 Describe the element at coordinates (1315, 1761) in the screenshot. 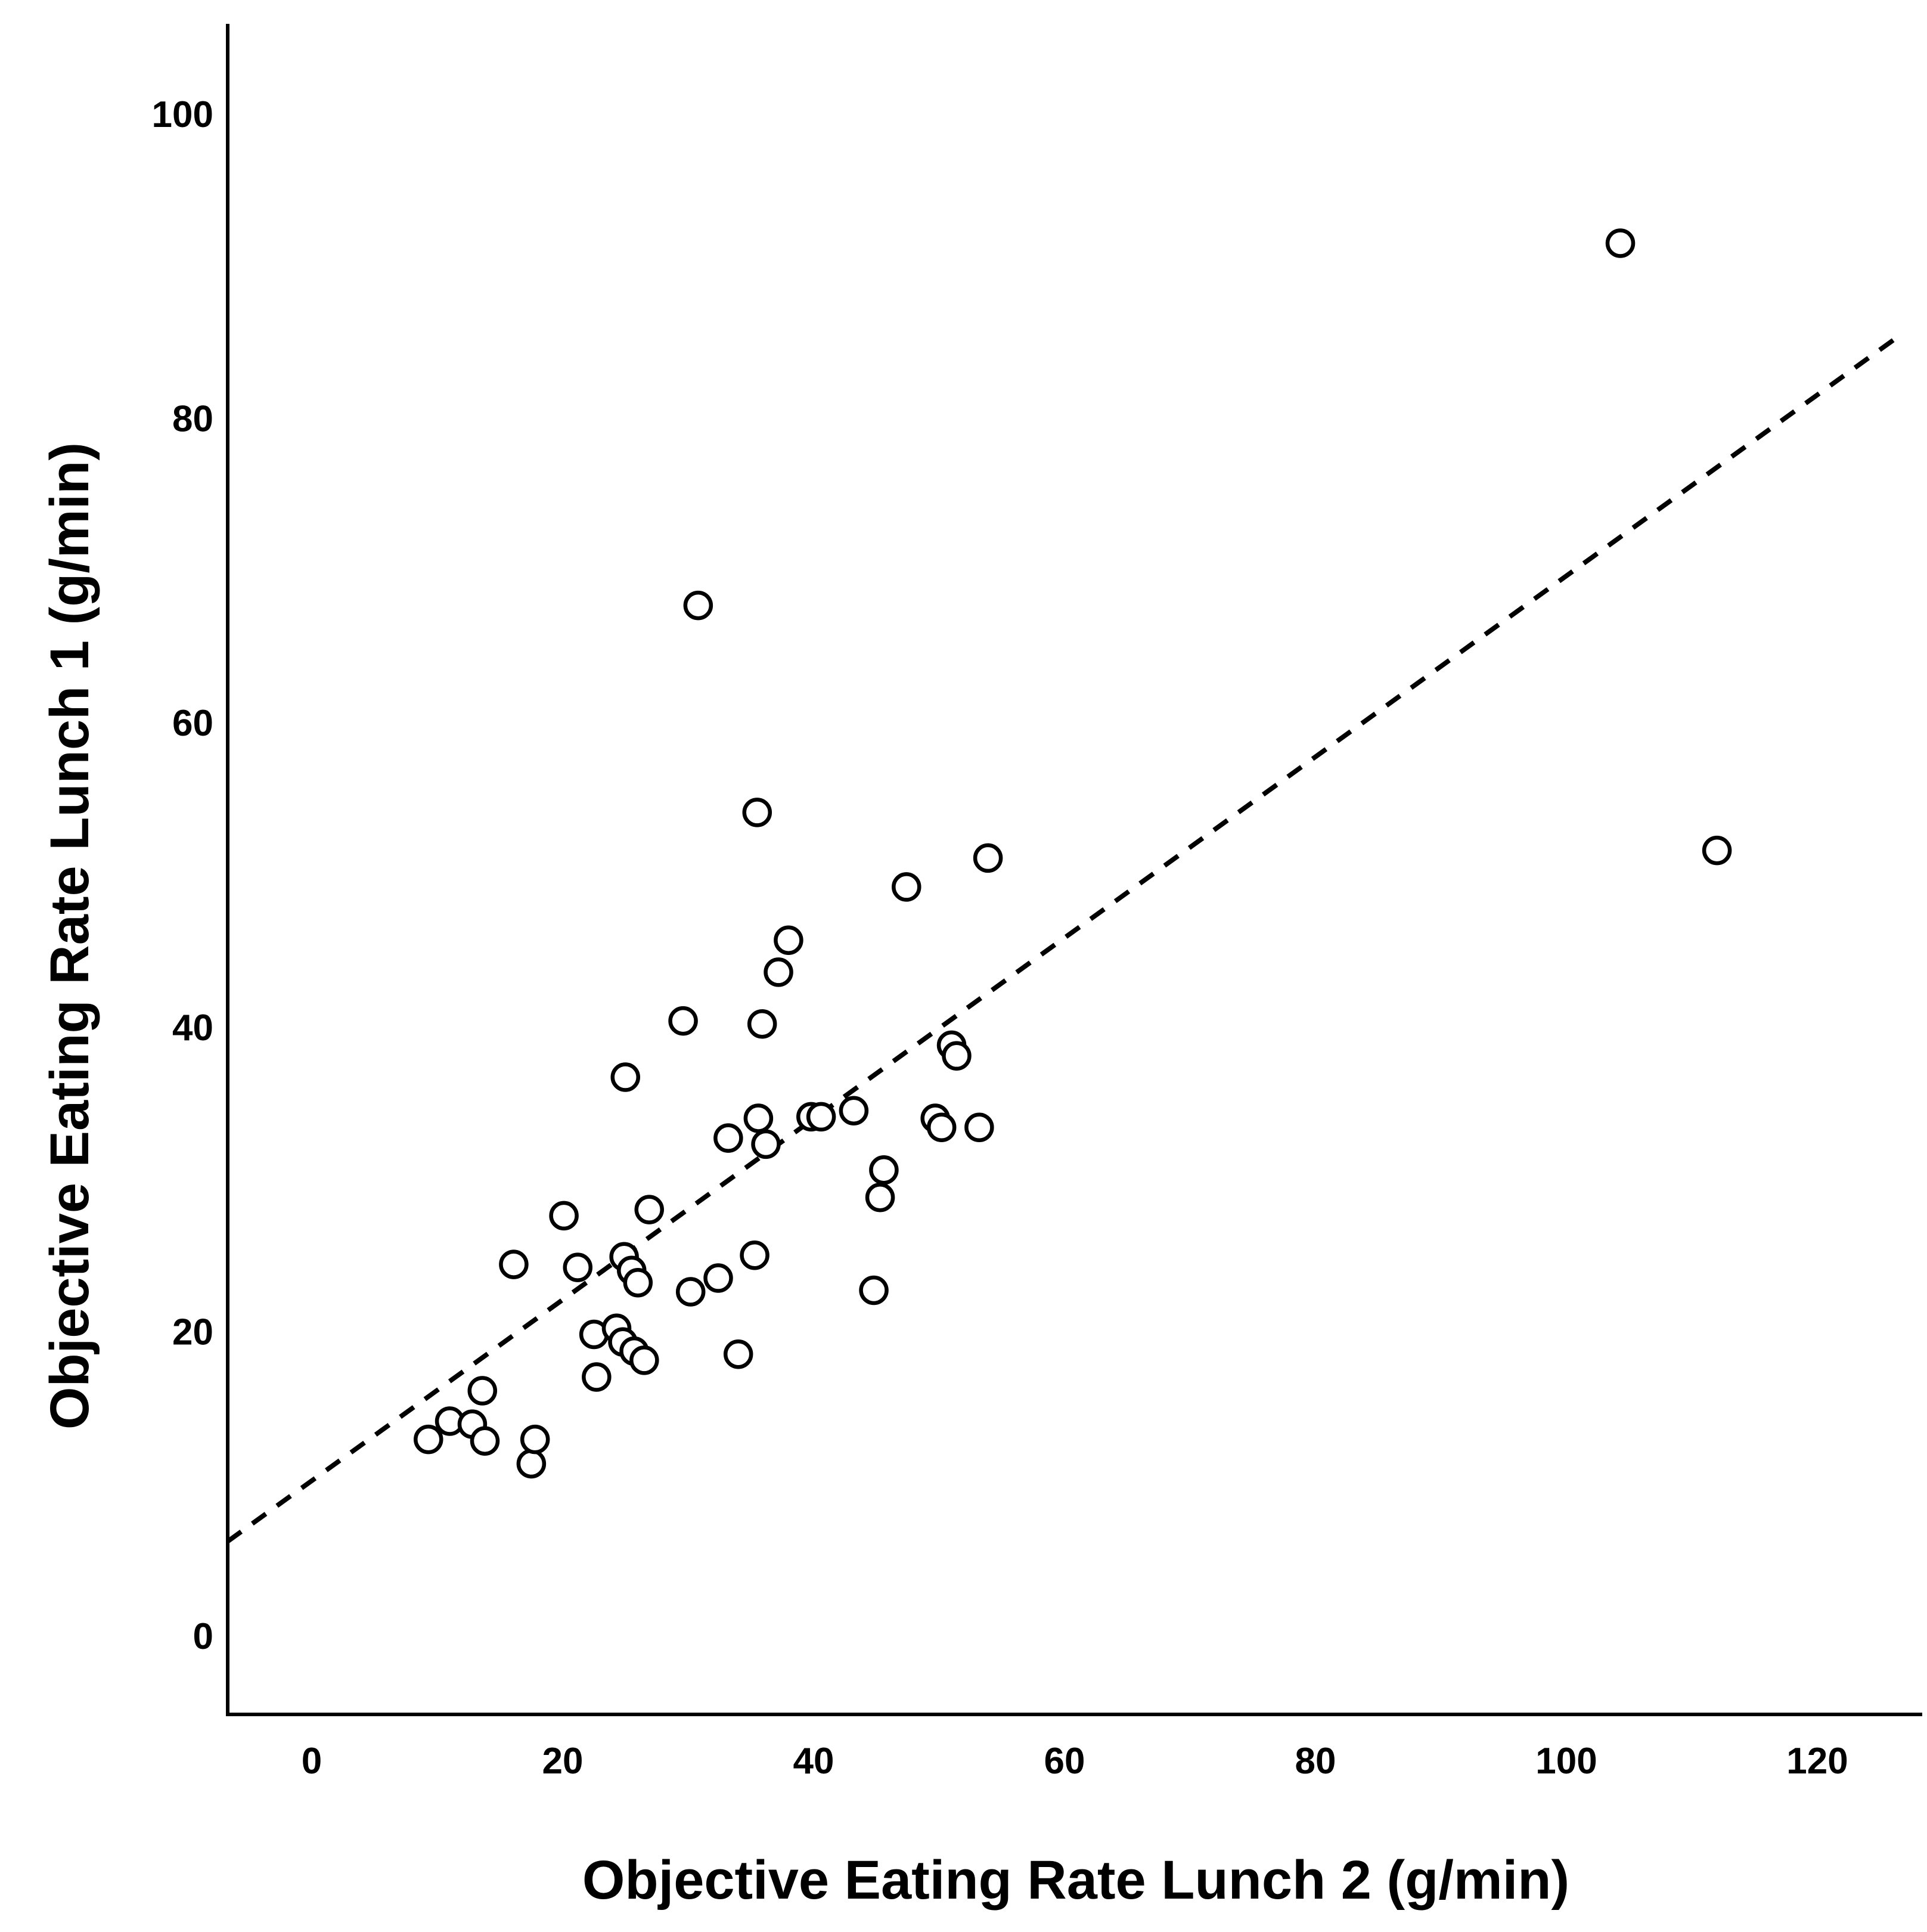

I see `x-tick-label: 80` at that location.